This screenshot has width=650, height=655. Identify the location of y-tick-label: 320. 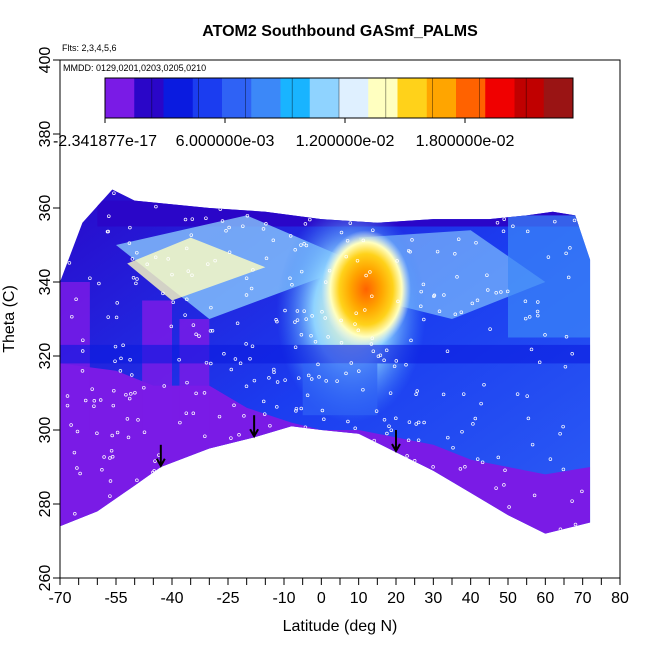
(45, 356).